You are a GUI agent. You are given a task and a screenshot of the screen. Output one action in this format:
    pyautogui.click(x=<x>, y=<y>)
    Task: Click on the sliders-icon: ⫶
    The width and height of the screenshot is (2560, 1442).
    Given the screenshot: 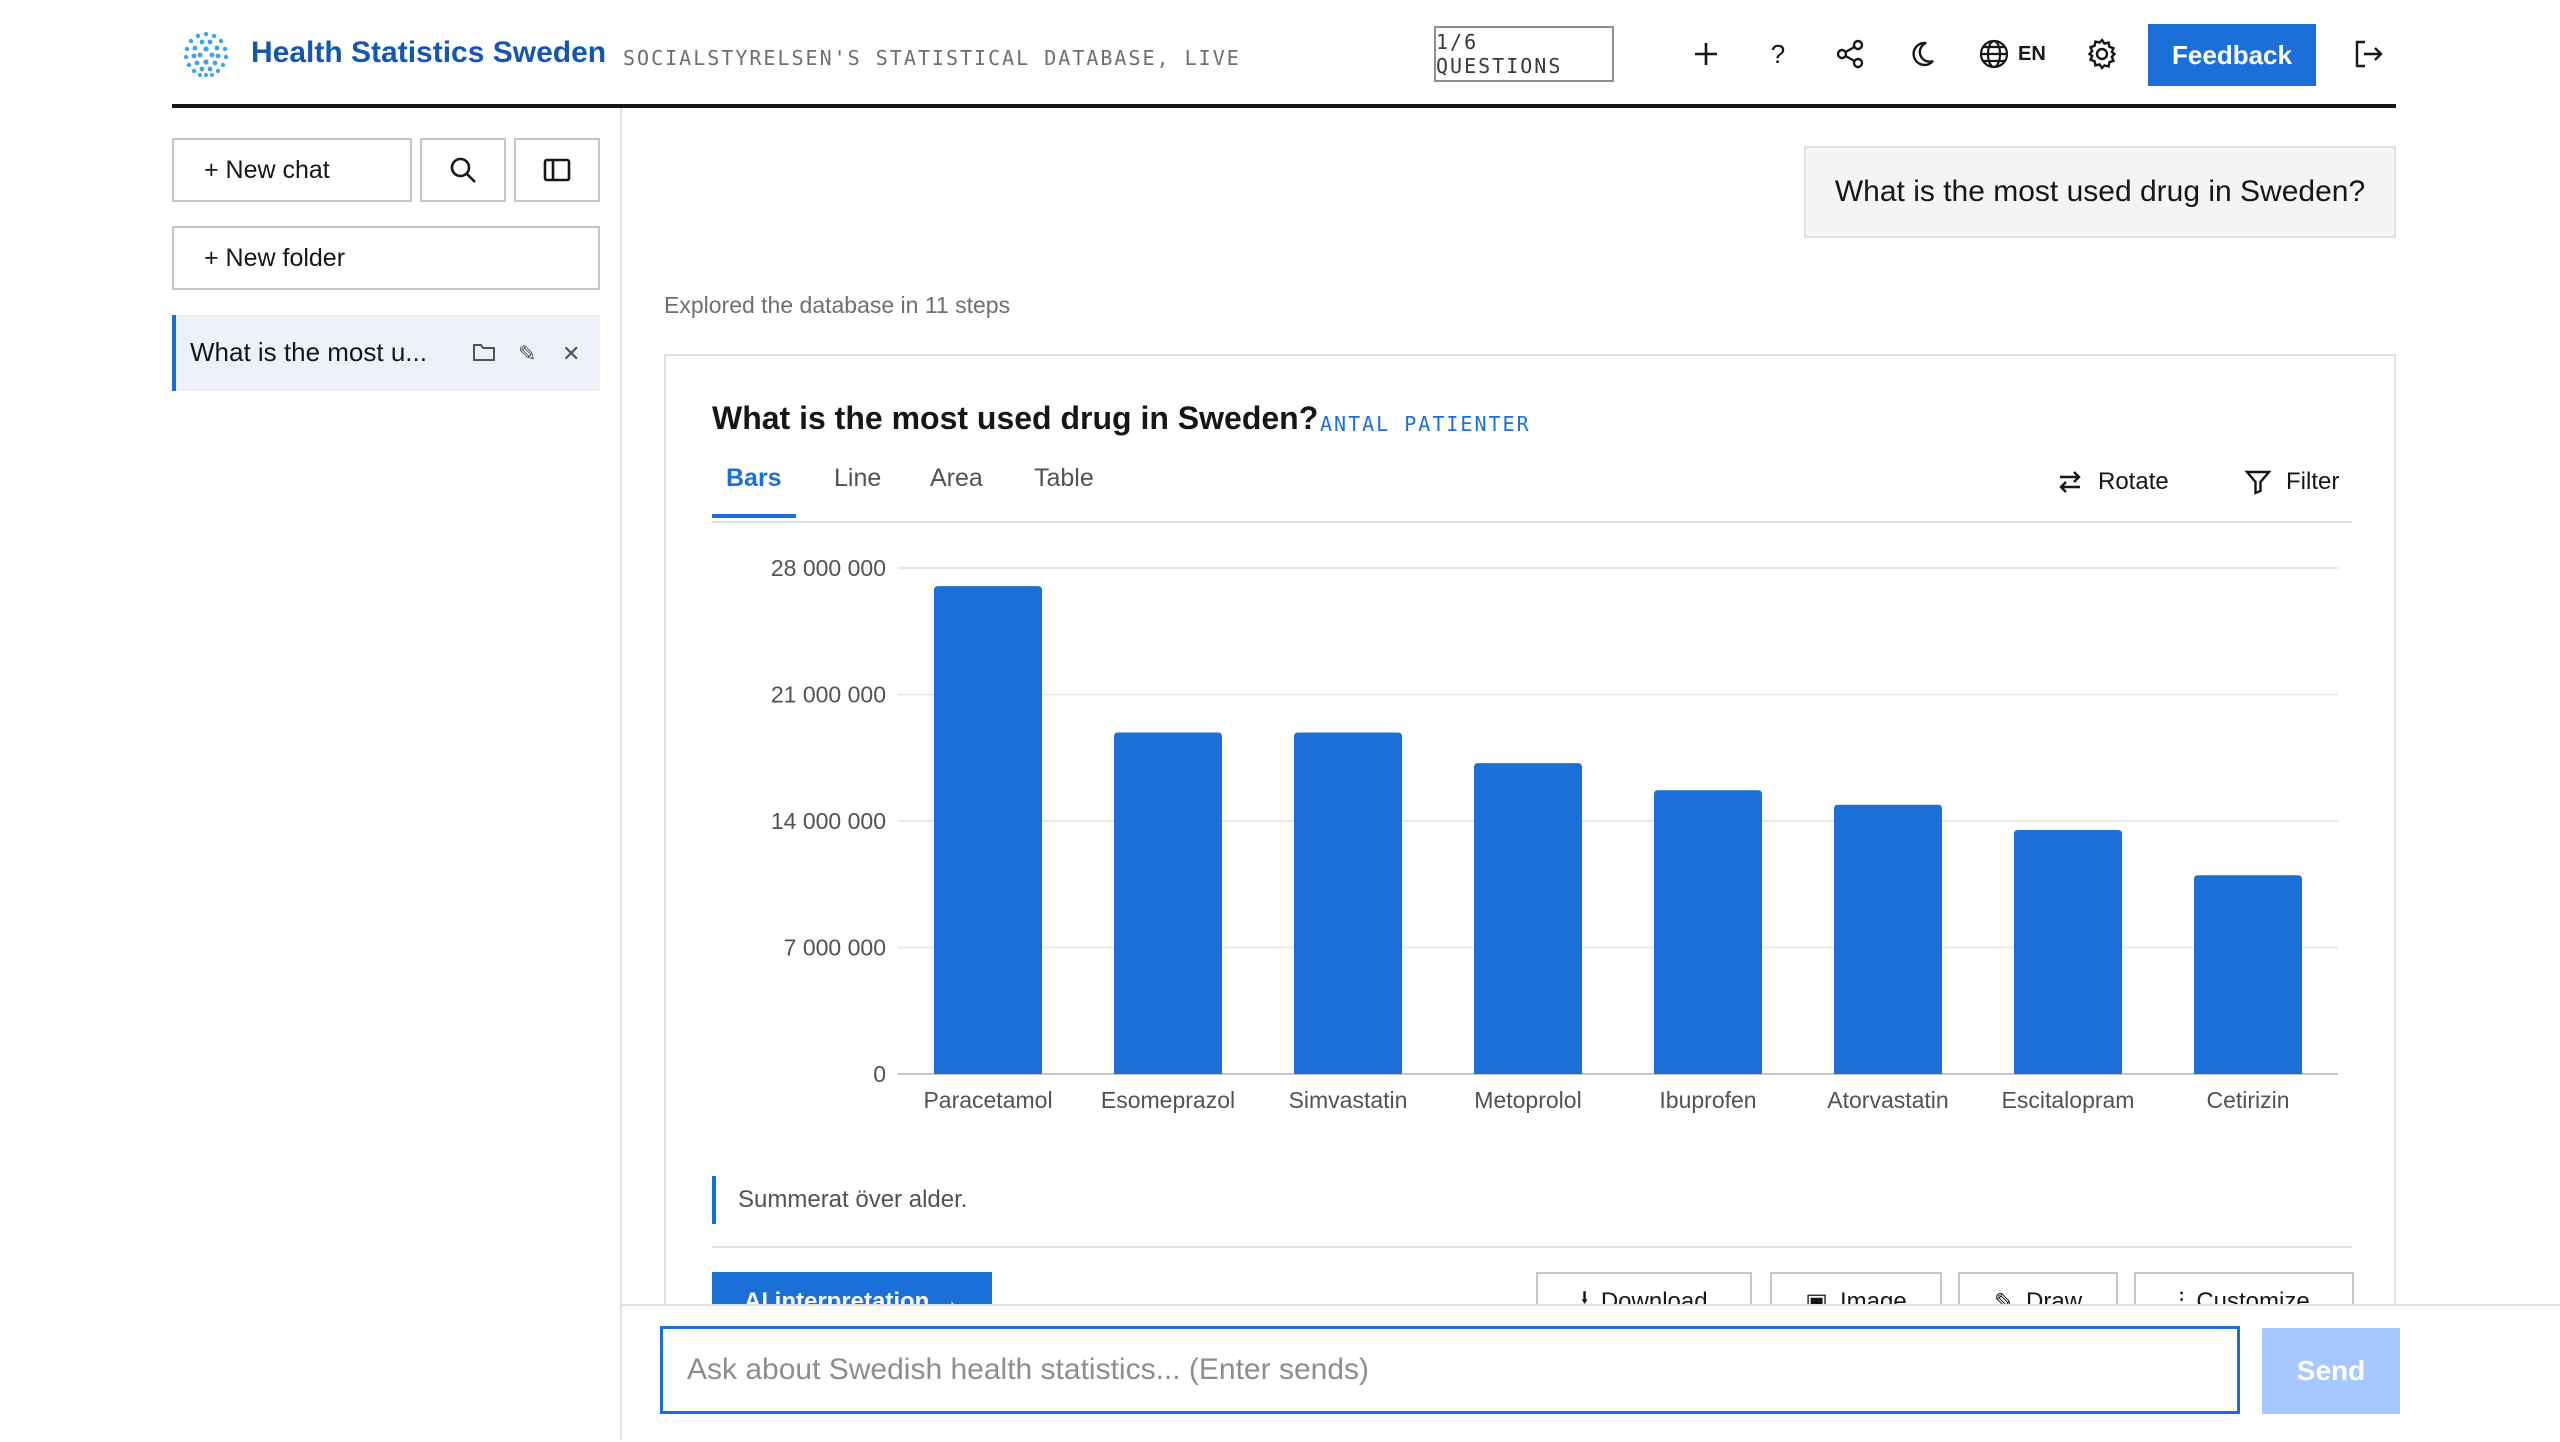 What is the action you would take?
    pyautogui.click(x=2181, y=1296)
    